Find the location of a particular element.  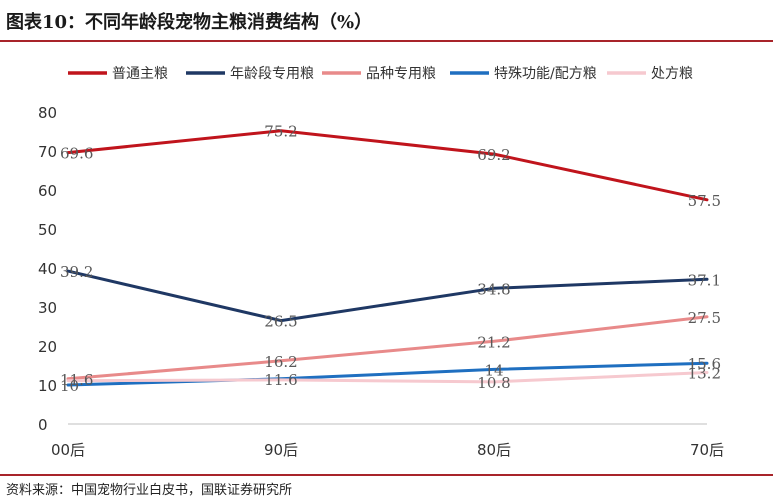

data-label: 16.2 is located at coordinates (280, 362).